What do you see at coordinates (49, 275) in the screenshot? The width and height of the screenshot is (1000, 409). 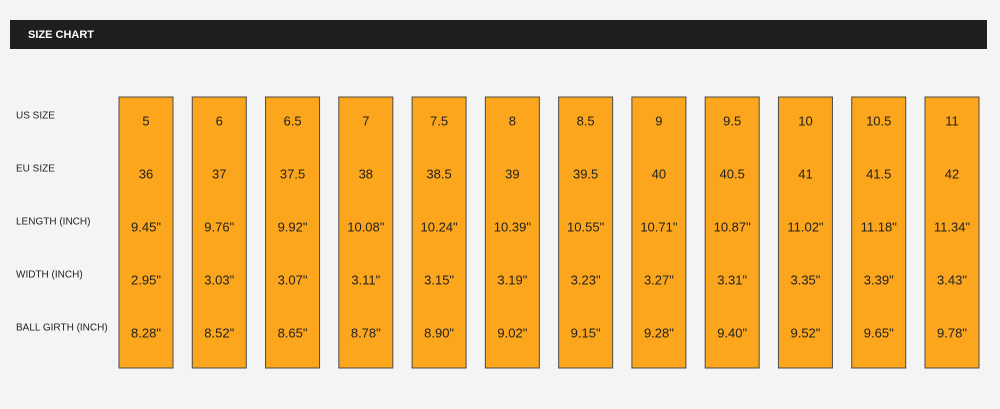 I see `row-label: WIDTH (INCH)` at bounding box center [49, 275].